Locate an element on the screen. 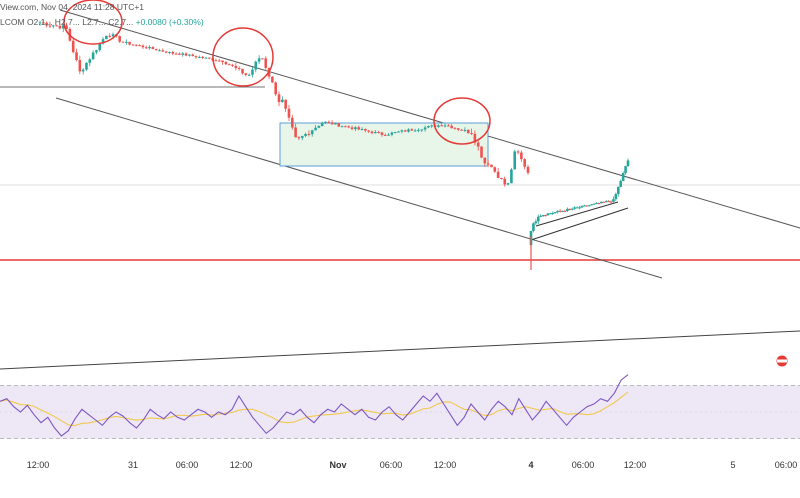 The image size is (800, 498). x-axis-tick-label: Nov is located at coordinates (337, 465).